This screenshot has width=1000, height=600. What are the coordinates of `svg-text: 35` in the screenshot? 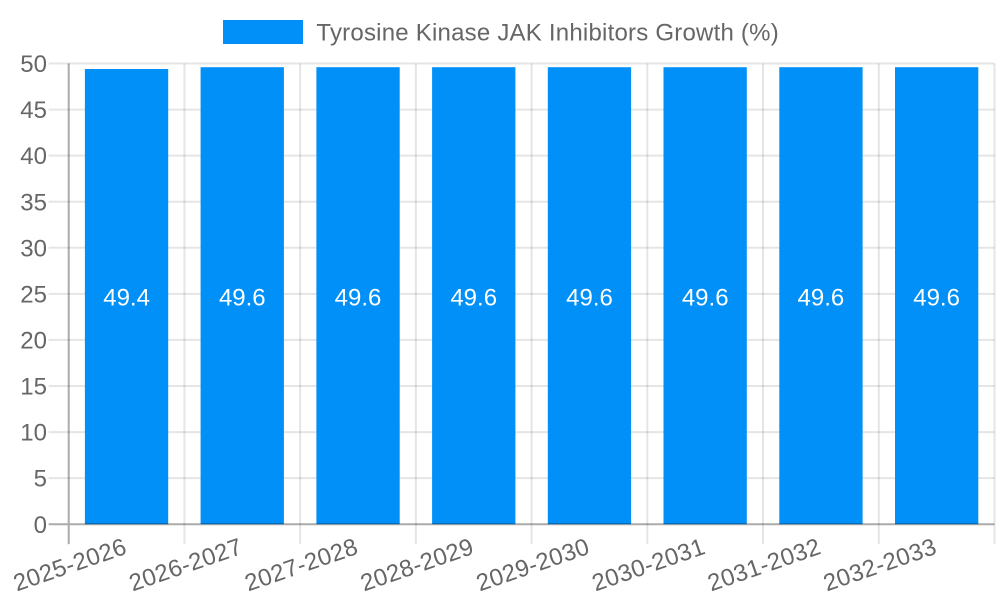 It's located at (33, 202).